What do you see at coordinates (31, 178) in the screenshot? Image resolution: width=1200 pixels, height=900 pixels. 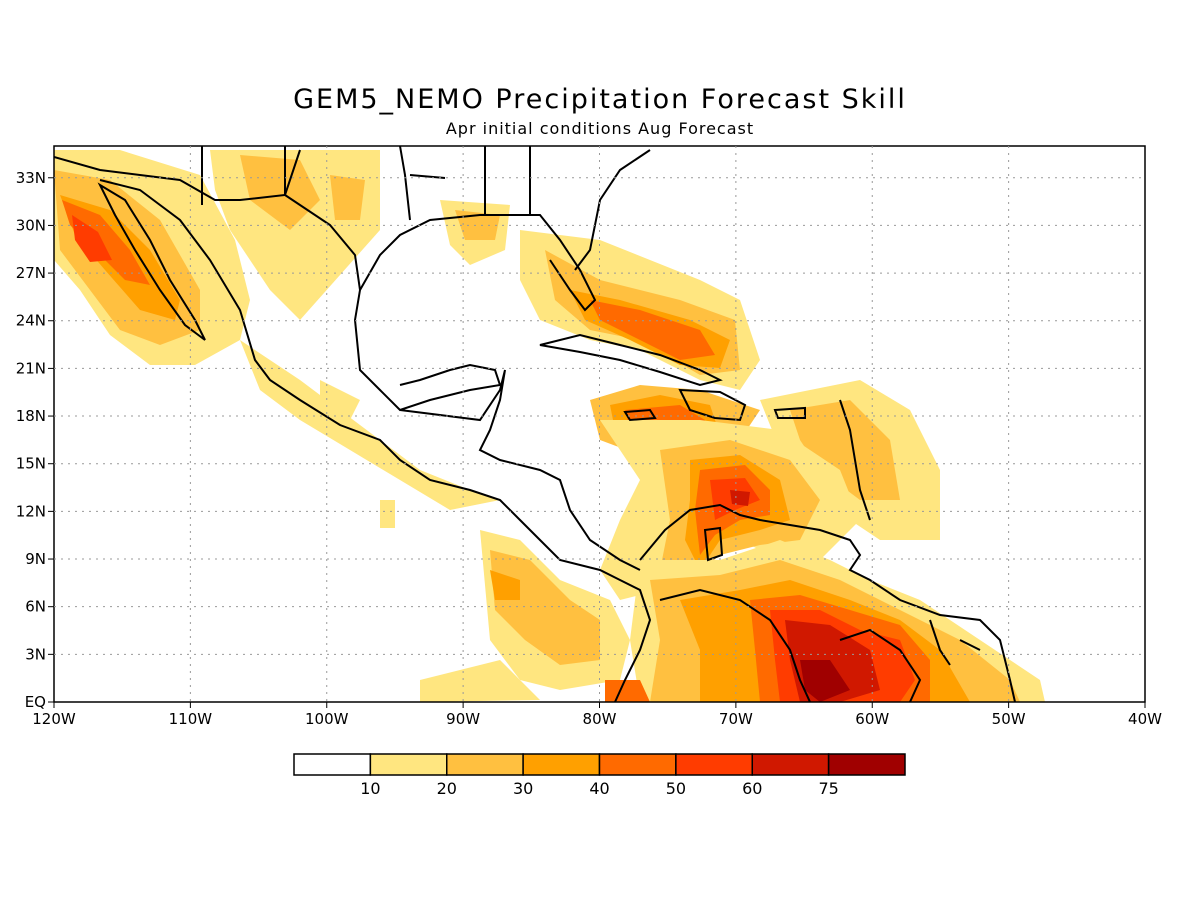 I see `lat-tick-label: 33N` at bounding box center [31, 178].